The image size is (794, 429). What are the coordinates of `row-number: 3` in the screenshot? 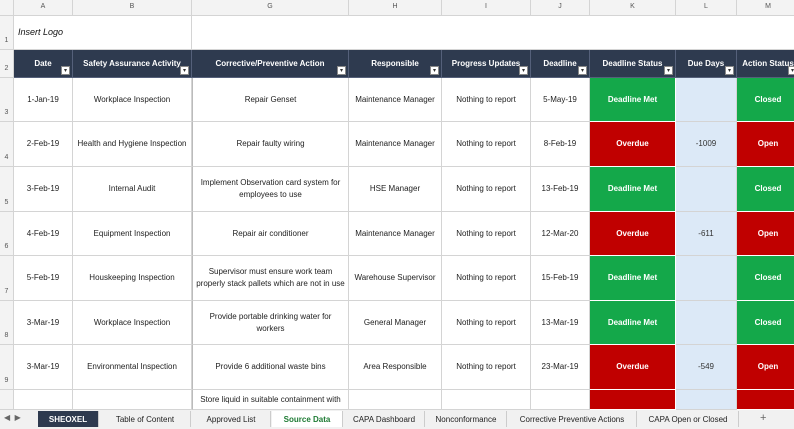 It's located at (7, 100).